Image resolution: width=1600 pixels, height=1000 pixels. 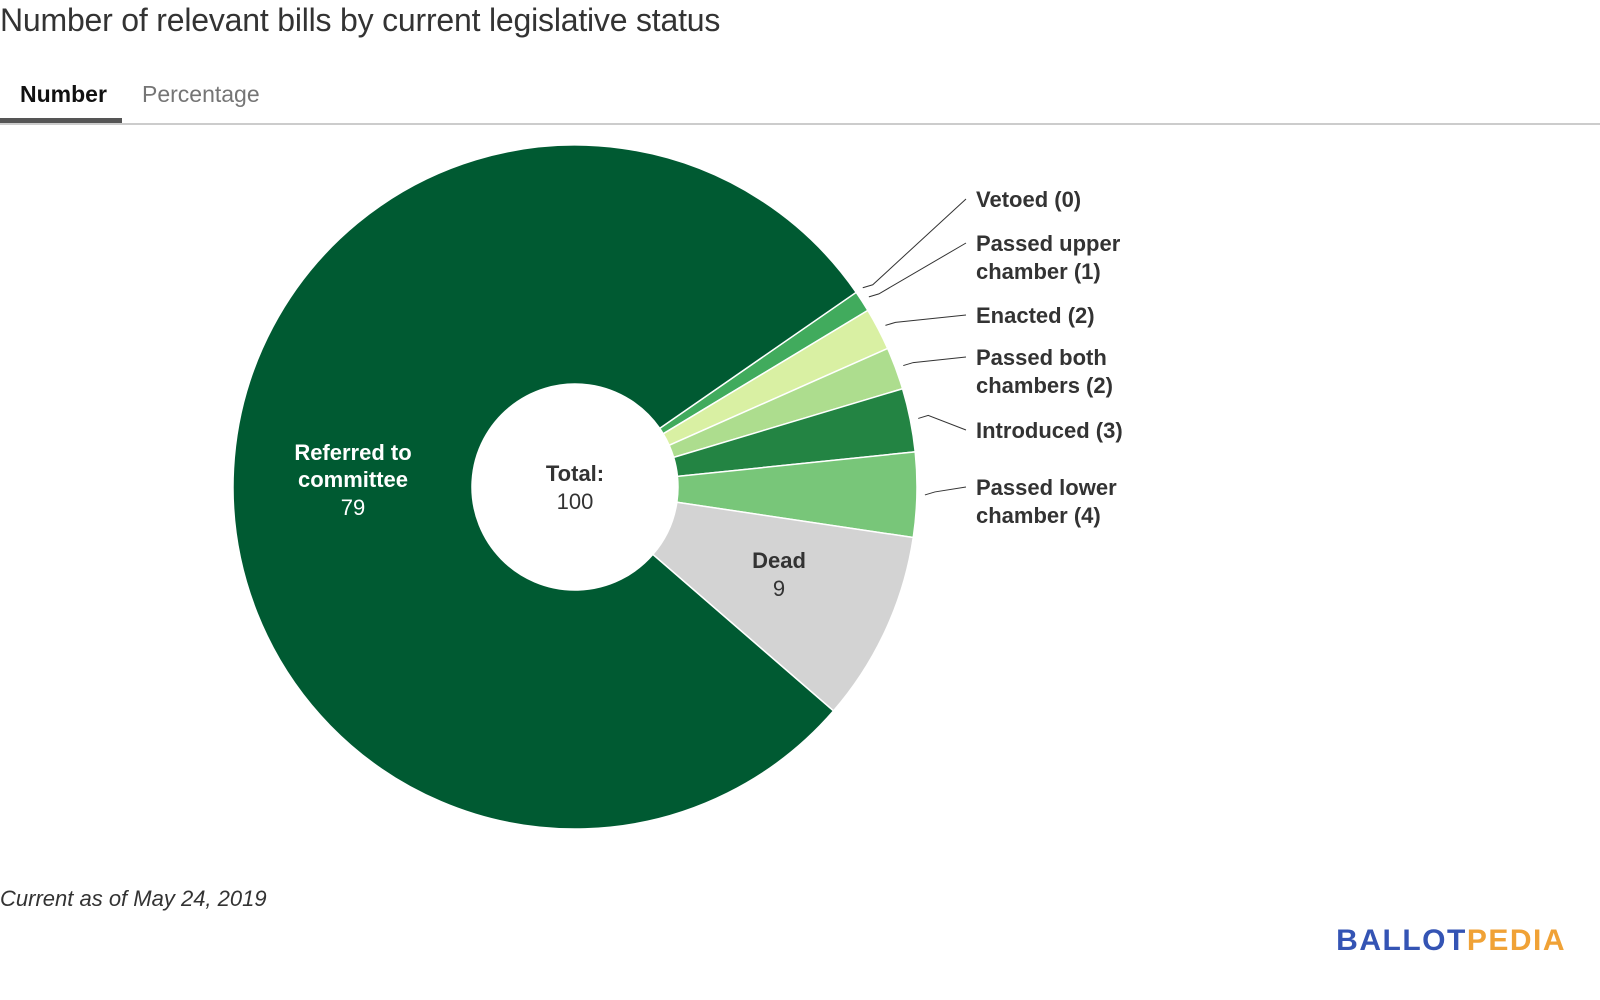 I want to click on value-label: 9, so click(x=779, y=588).